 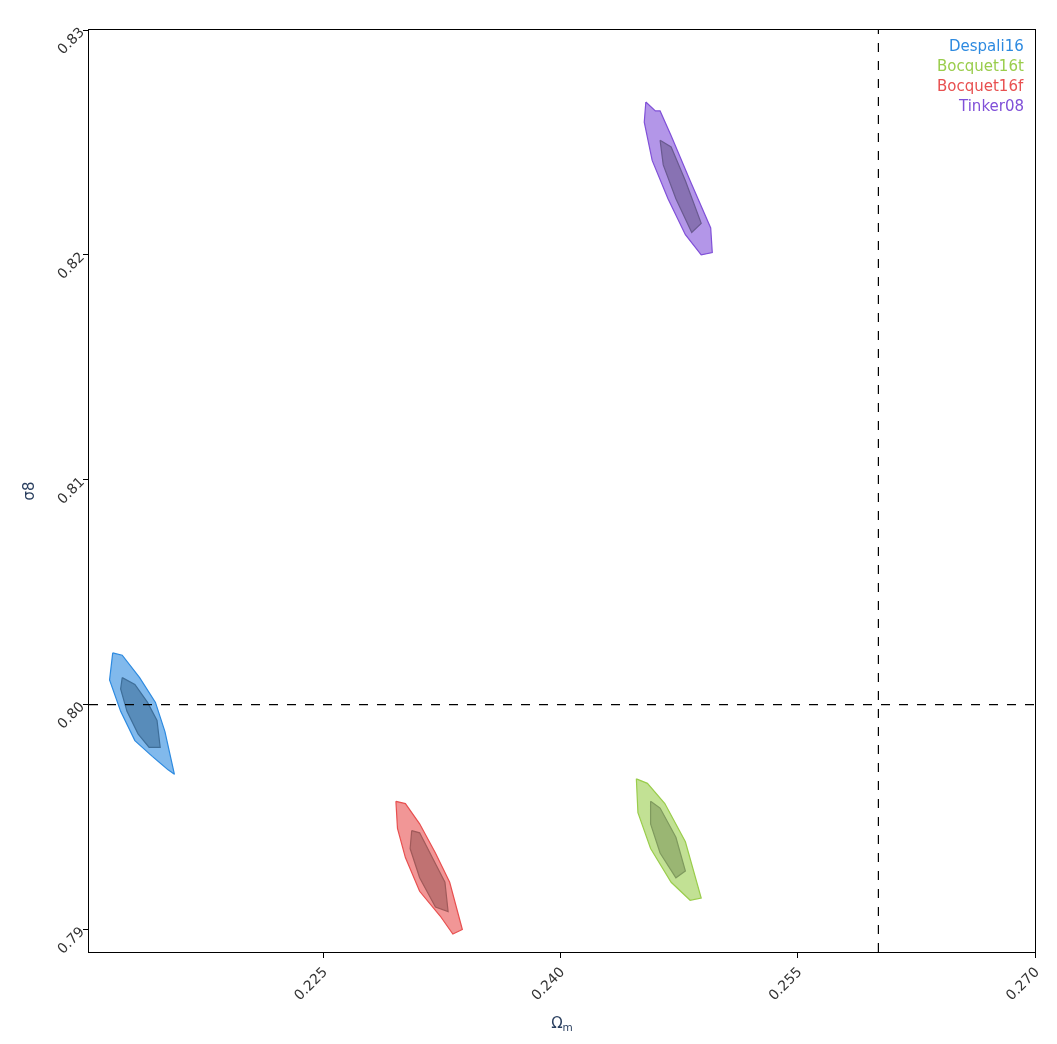 I want to click on x-axis-title: Ω$_{m}$, so click(x=562, y=1024).